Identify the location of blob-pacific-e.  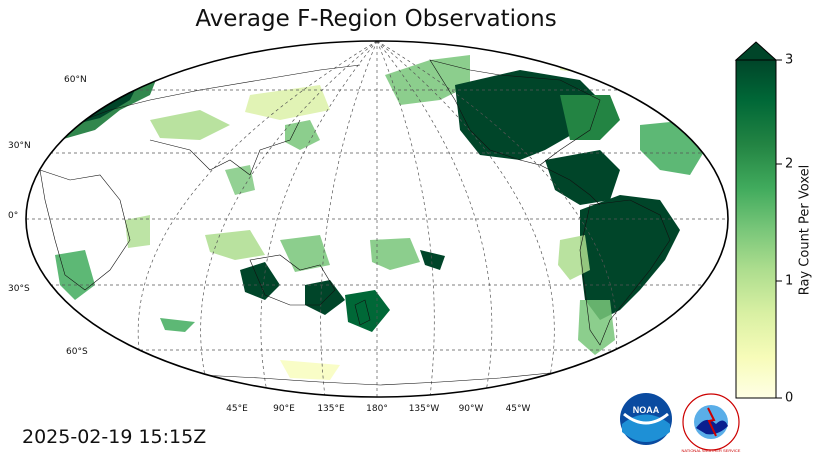
(432, 260).